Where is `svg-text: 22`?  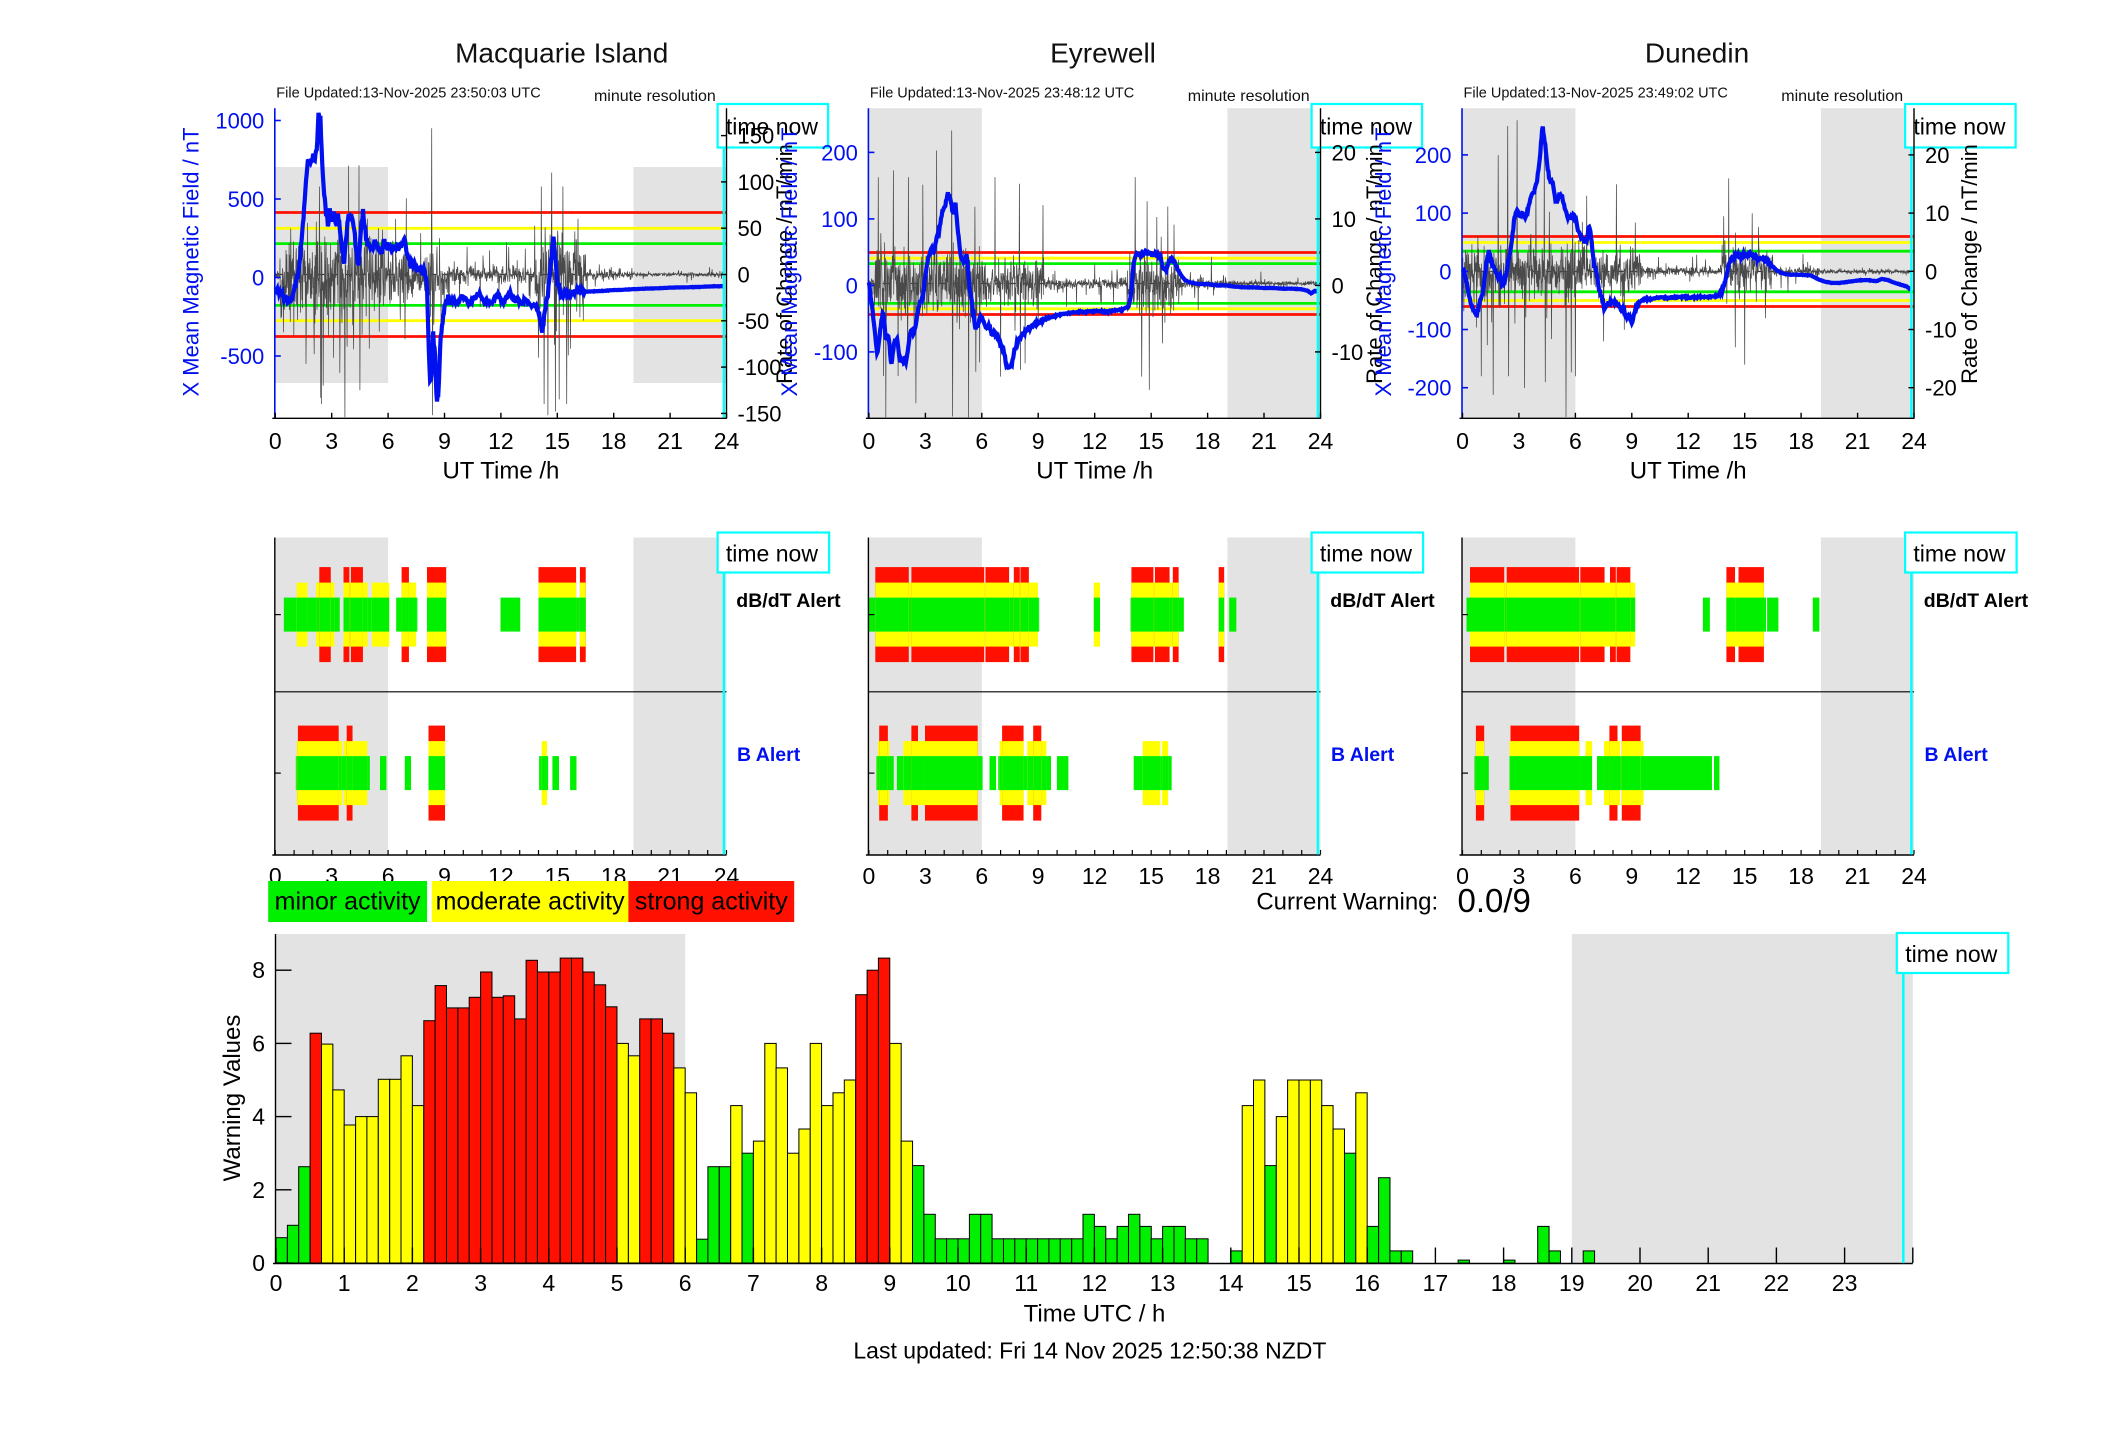
svg-text: 22 is located at coordinates (1777, 1283).